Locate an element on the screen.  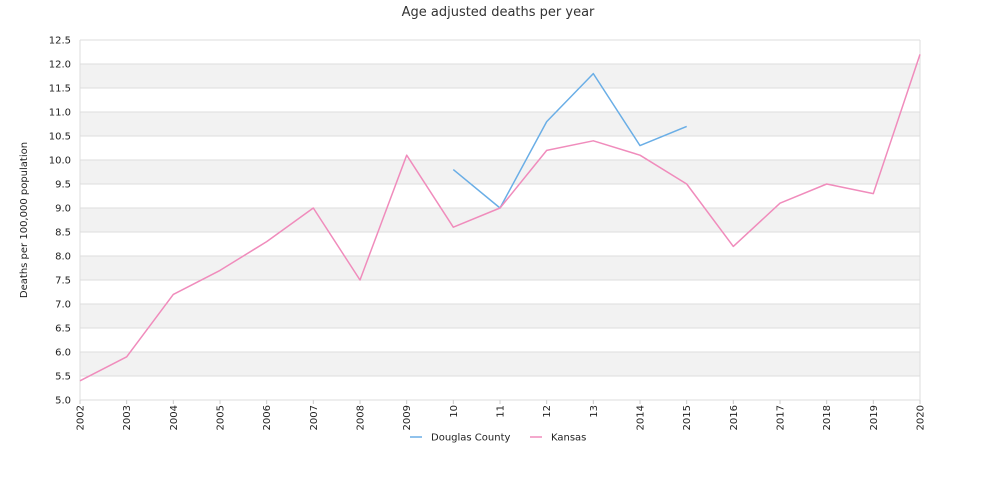
x-tick-label: 2007 is located at coordinates (314, 417).